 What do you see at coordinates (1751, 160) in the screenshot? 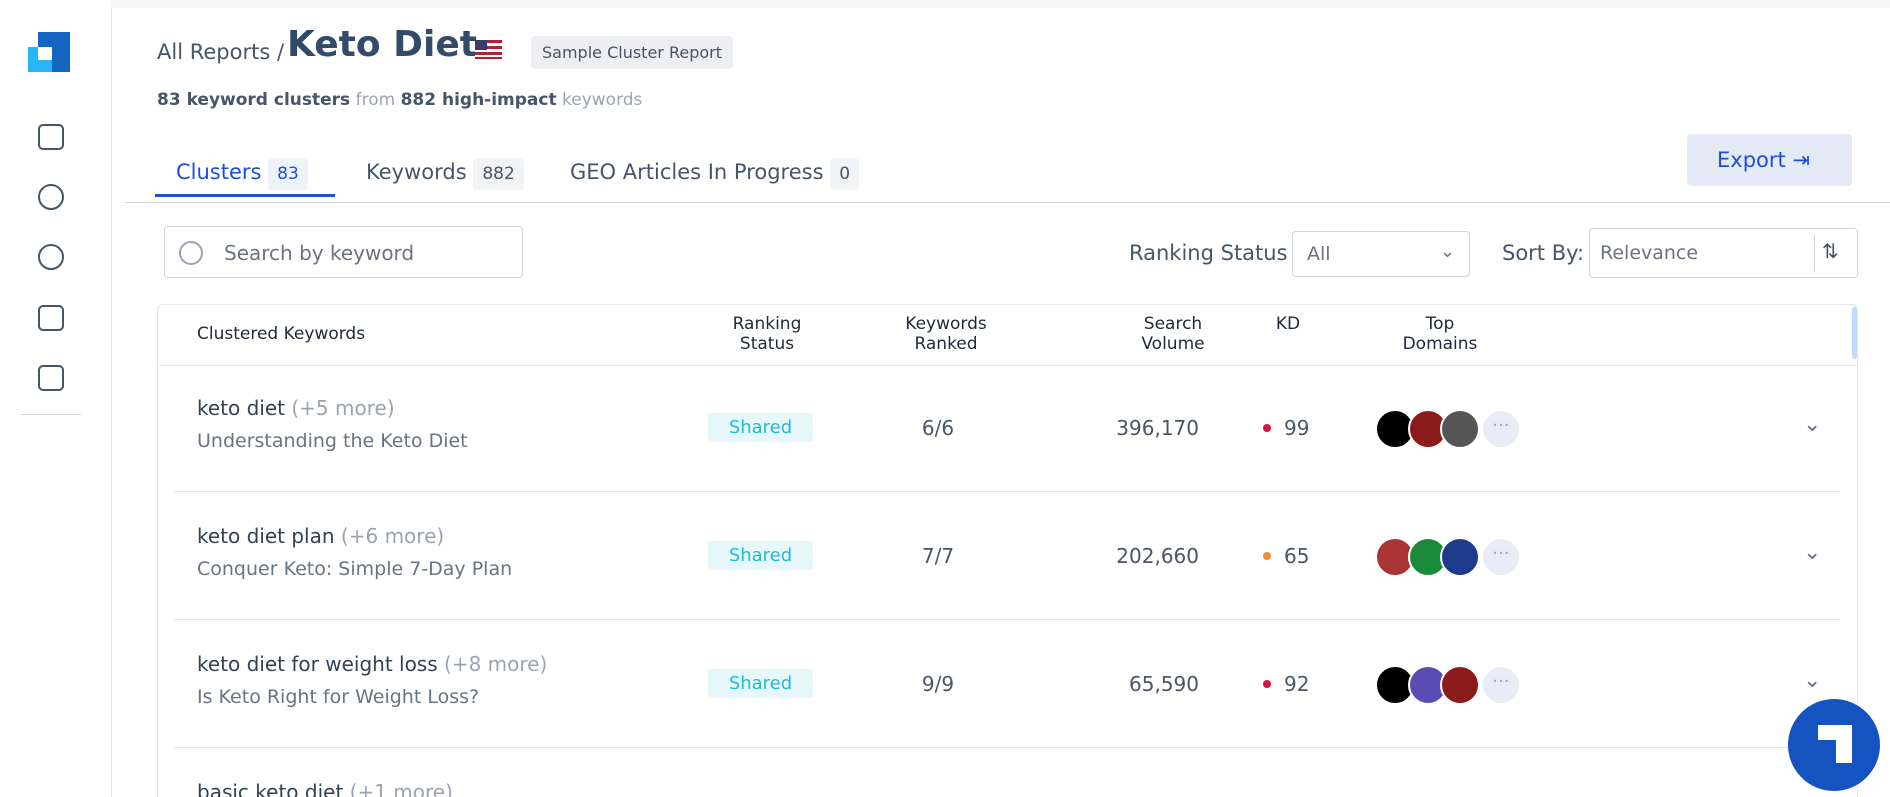
I see `export-label: Export` at bounding box center [1751, 160].